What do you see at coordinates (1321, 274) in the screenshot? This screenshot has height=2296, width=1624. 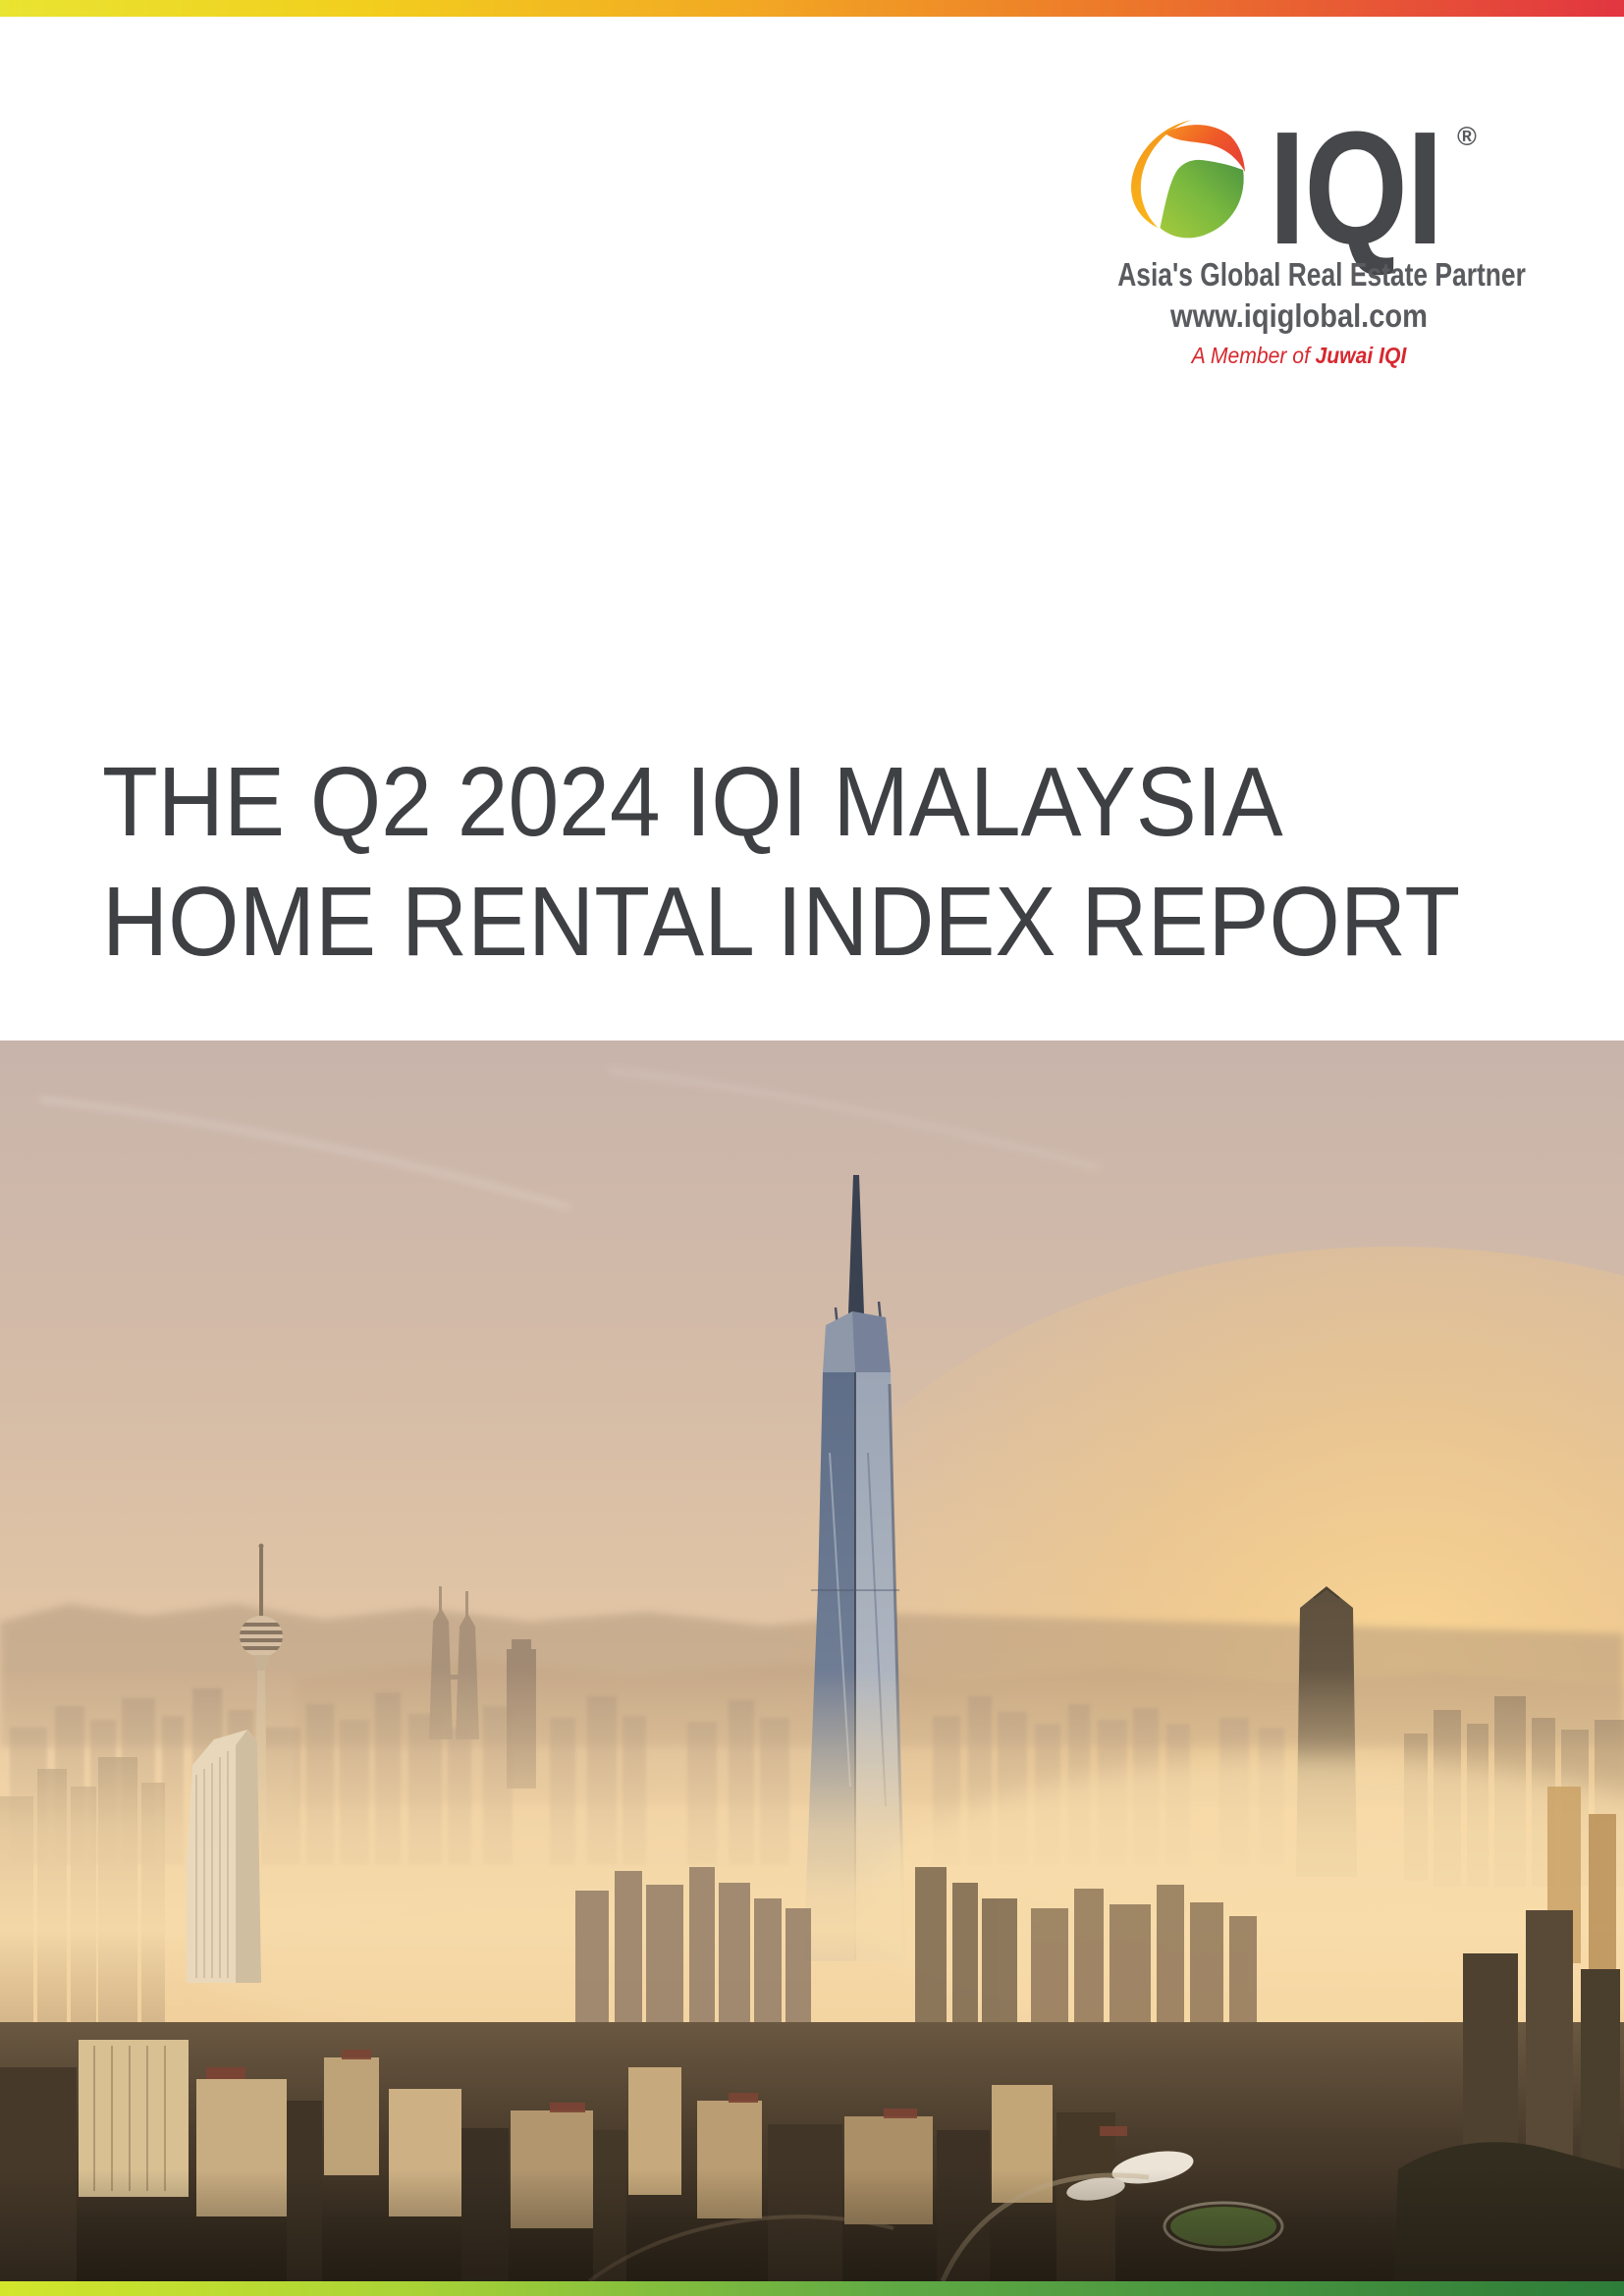 I see `brand-tagline: Asia's Global Real Estate Partner` at bounding box center [1321, 274].